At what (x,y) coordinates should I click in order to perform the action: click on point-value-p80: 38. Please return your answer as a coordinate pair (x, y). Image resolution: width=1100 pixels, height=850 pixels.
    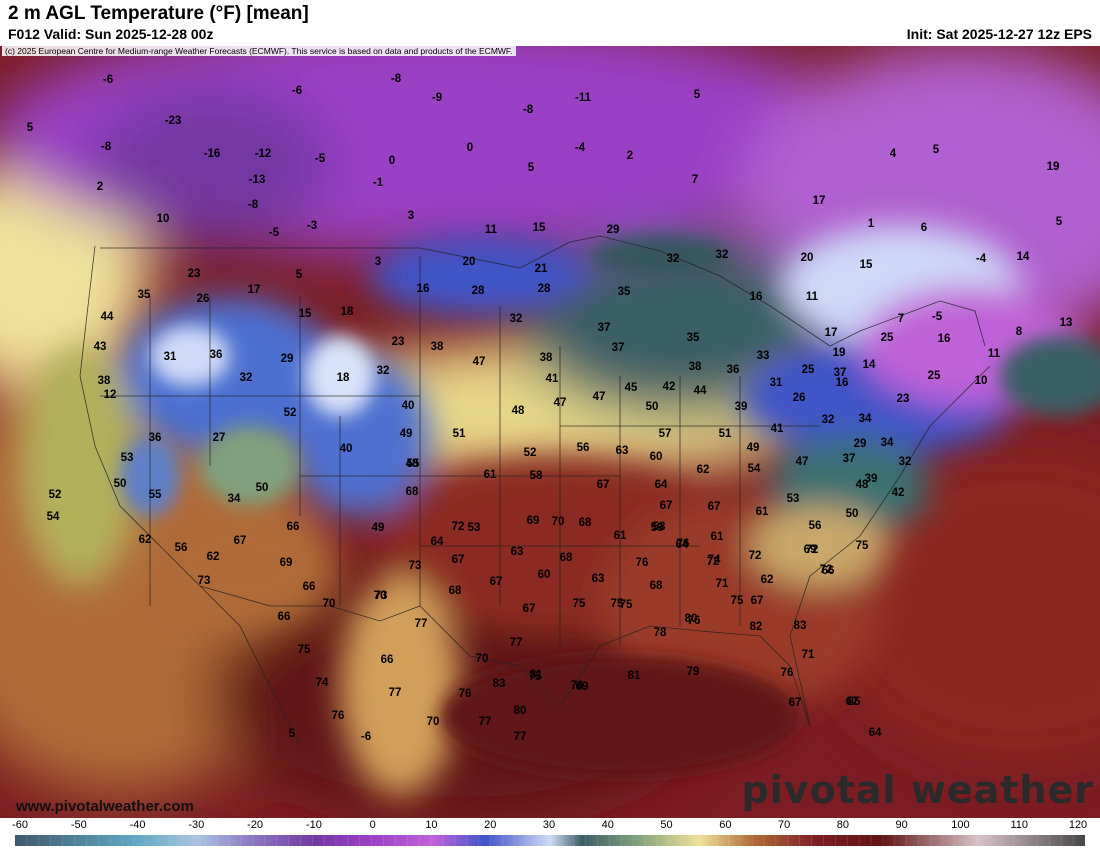
    Looking at the image, I should click on (104, 381).